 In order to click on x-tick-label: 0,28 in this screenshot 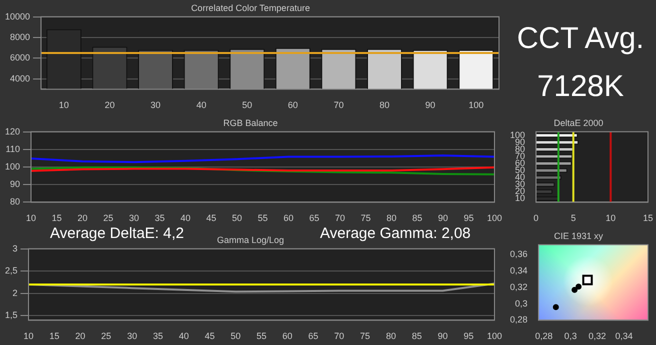, I will do `click(544, 336)`.